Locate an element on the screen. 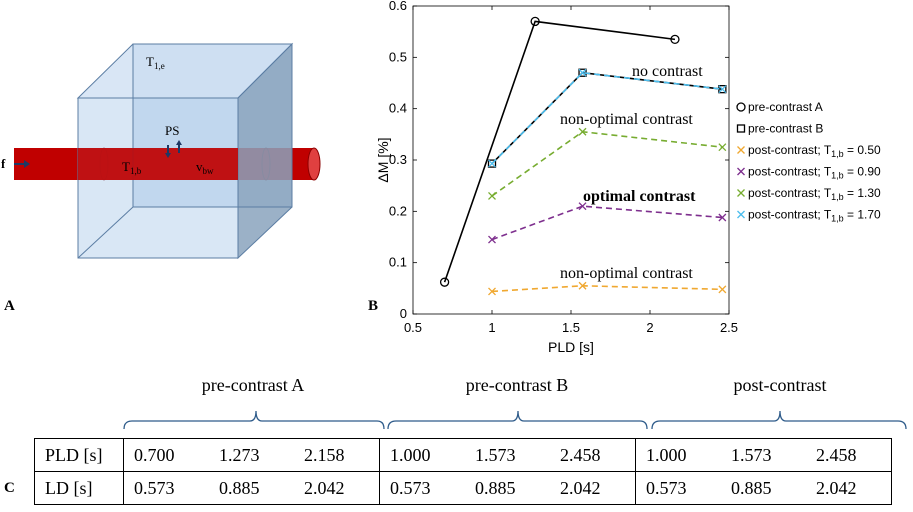  table-cell: 1.273 is located at coordinates (239, 454).